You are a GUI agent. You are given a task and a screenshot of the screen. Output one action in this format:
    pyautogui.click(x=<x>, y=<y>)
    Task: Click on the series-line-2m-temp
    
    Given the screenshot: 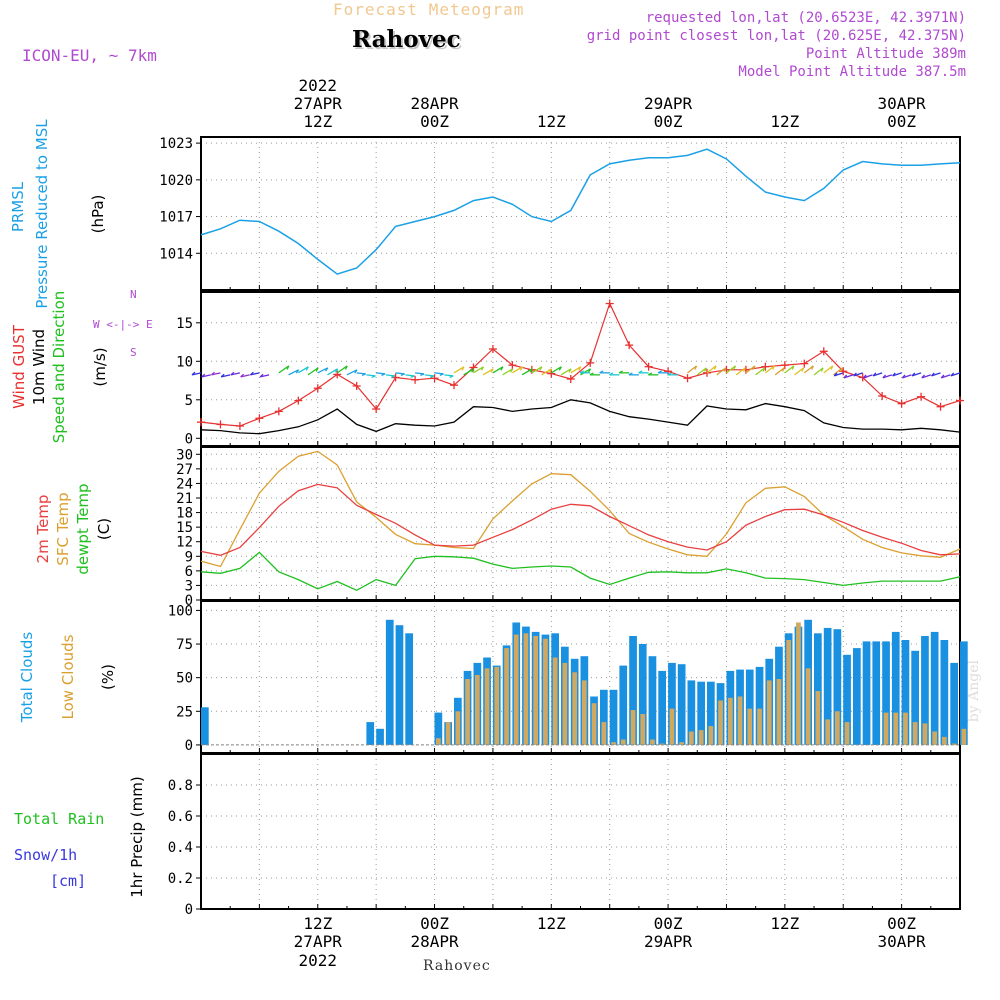 What is the action you would take?
    pyautogui.click(x=580, y=519)
    